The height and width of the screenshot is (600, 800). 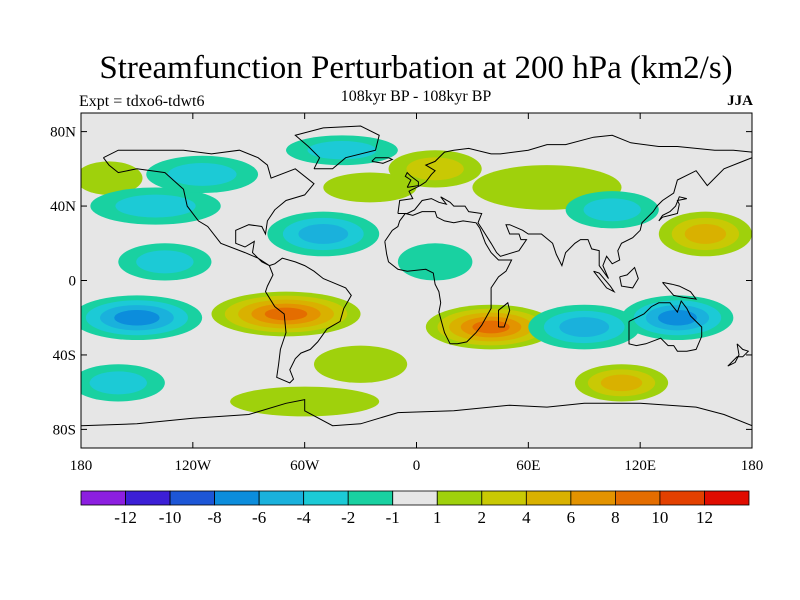 I want to click on season-label: JJA, so click(x=740, y=101).